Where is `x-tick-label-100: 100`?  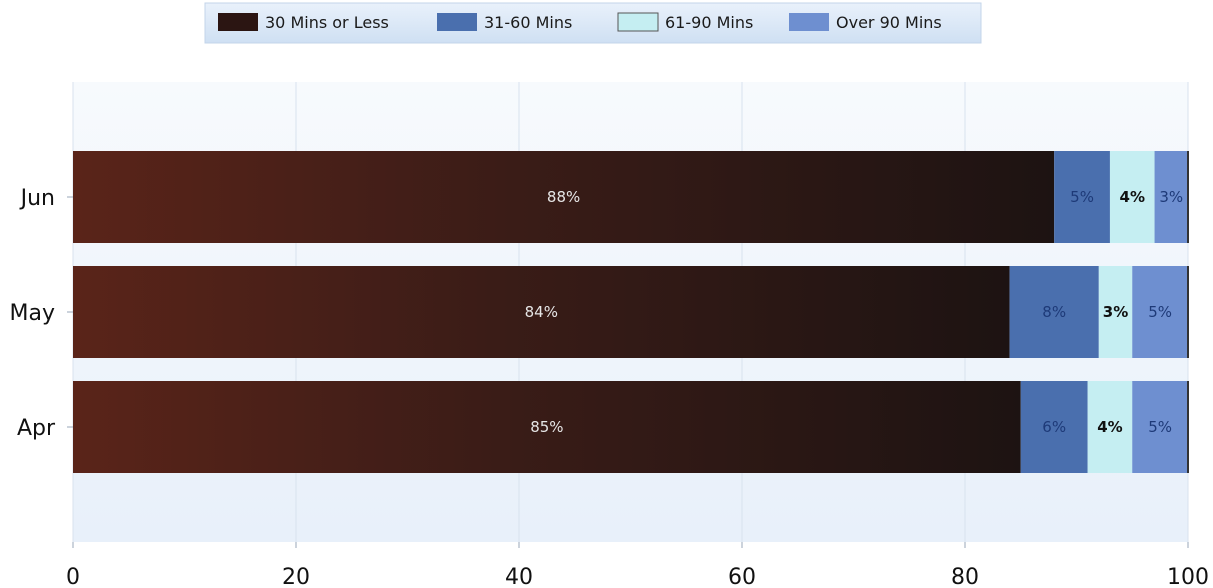
x-tick-label-100: 100 is located at coordinates (1188, 576).